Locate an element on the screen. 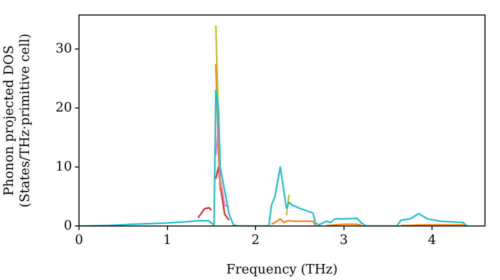  x-tick-label: 0 is located at coordinates (79, 240).